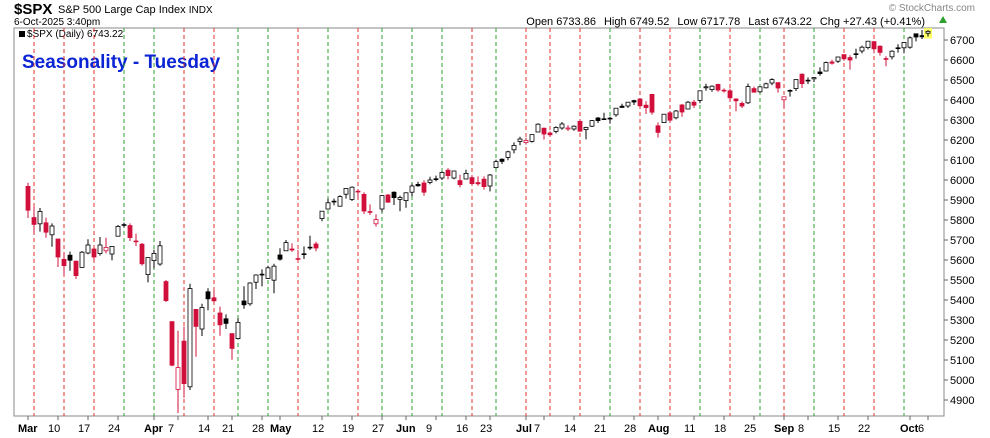 This screenshot has width=990, height=438. What do you see at coordinates (962, 61) in the screenshot?
I see `y-tick-label: 6600` at bounding box center [962, 61].